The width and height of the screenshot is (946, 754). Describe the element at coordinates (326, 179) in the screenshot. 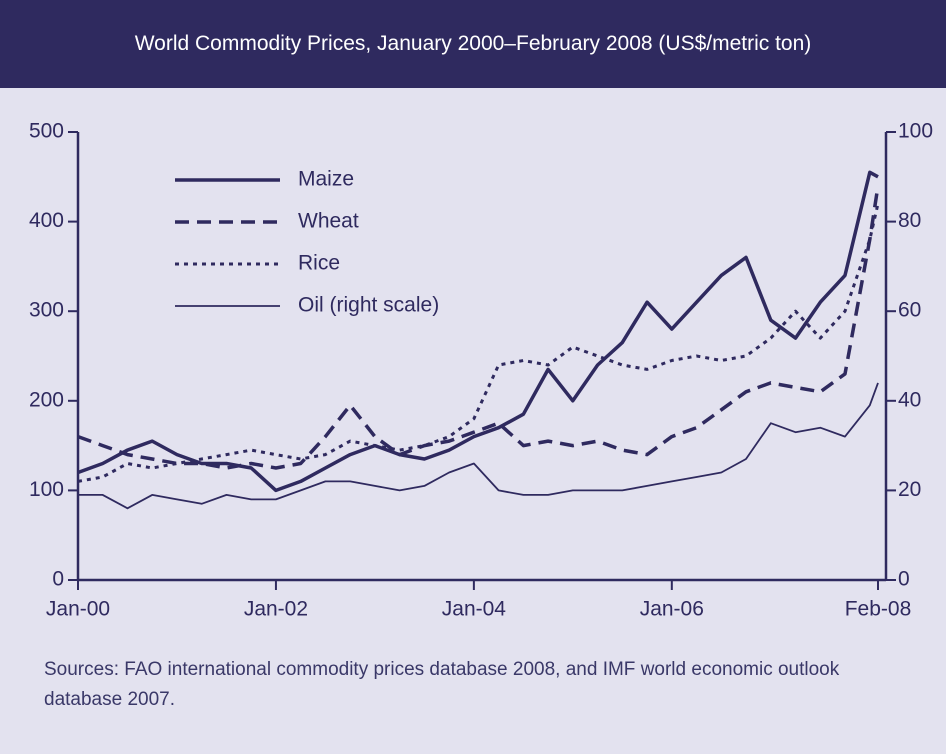

I see `legend-label: Maize` at that location.